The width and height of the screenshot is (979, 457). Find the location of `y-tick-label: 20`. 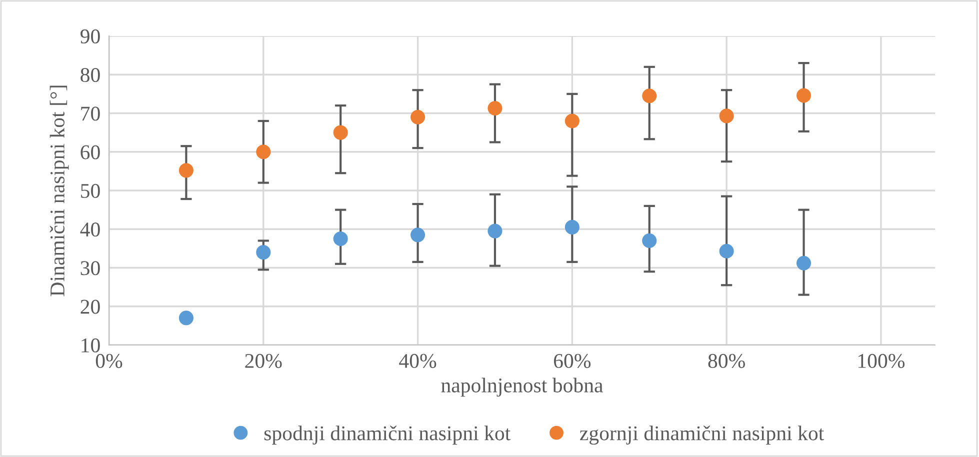

y-tick-label: 20 is located at coordinates (90, 307).